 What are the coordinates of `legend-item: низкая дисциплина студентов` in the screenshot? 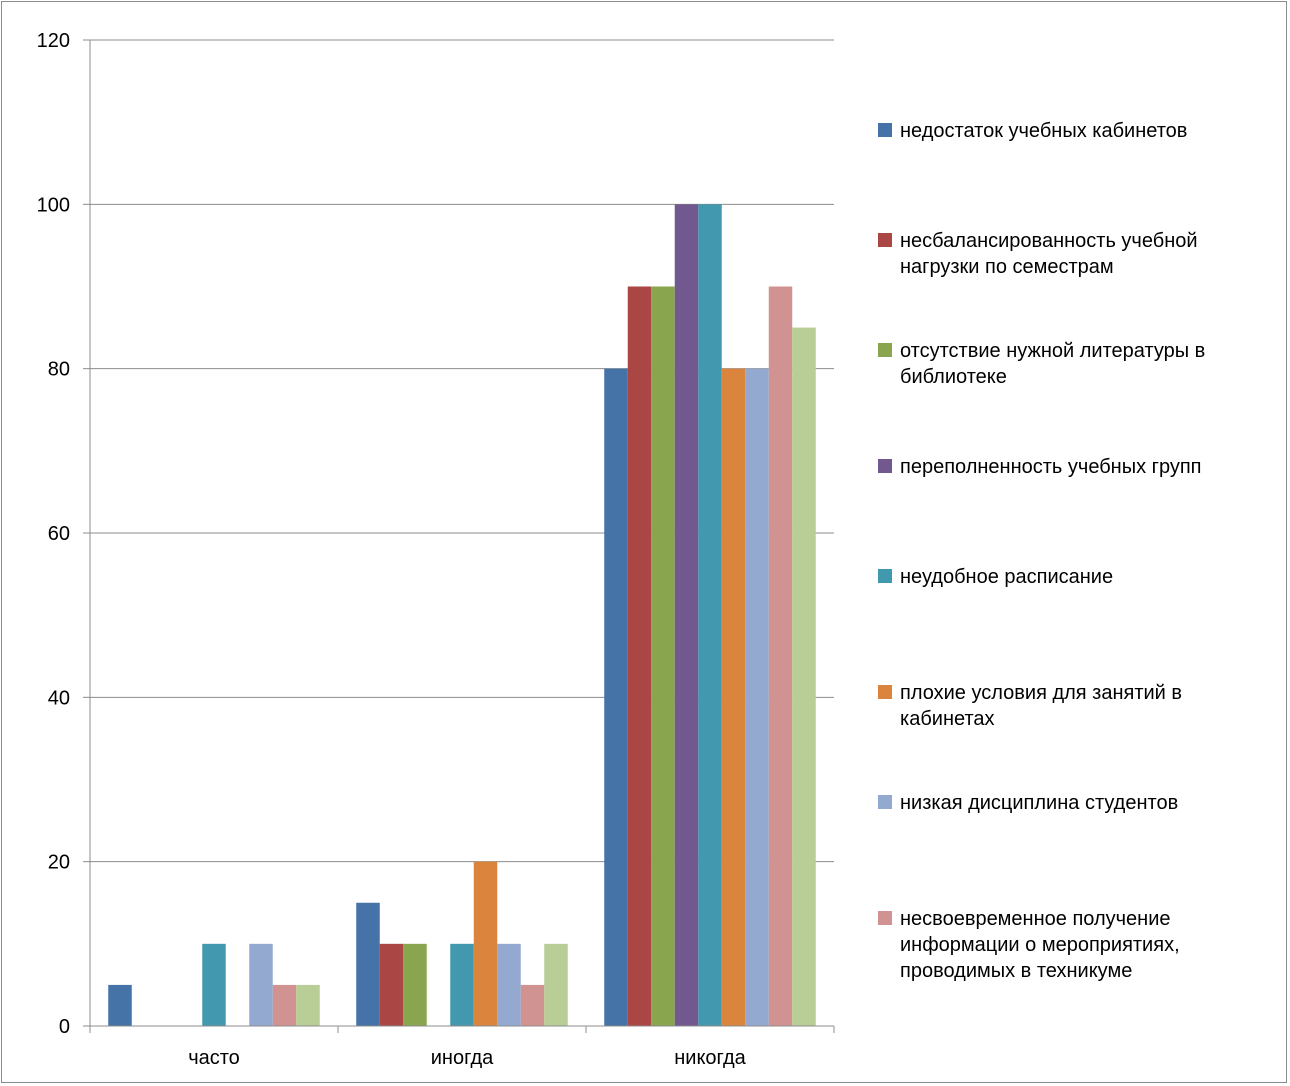 It's located at (1078, 803).